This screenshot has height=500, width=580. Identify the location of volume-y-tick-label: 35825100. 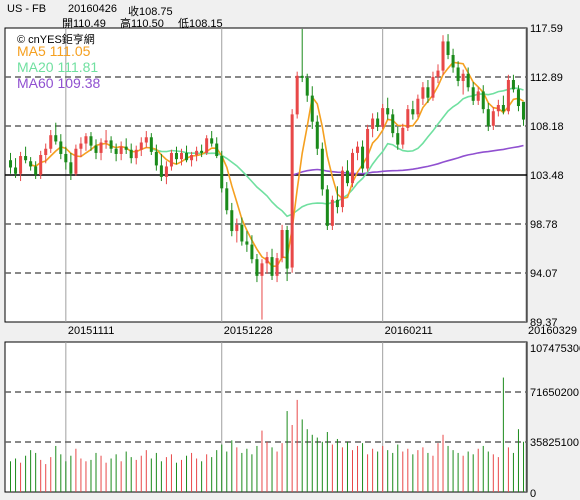
(554, 443).